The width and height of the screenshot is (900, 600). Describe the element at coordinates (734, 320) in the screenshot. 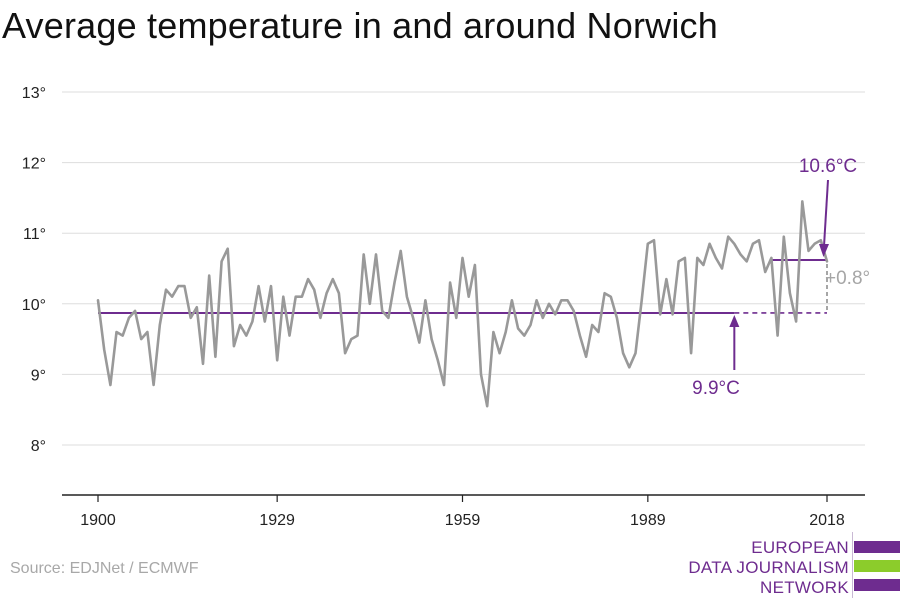

I see `baseline-arrow-head` at that location.